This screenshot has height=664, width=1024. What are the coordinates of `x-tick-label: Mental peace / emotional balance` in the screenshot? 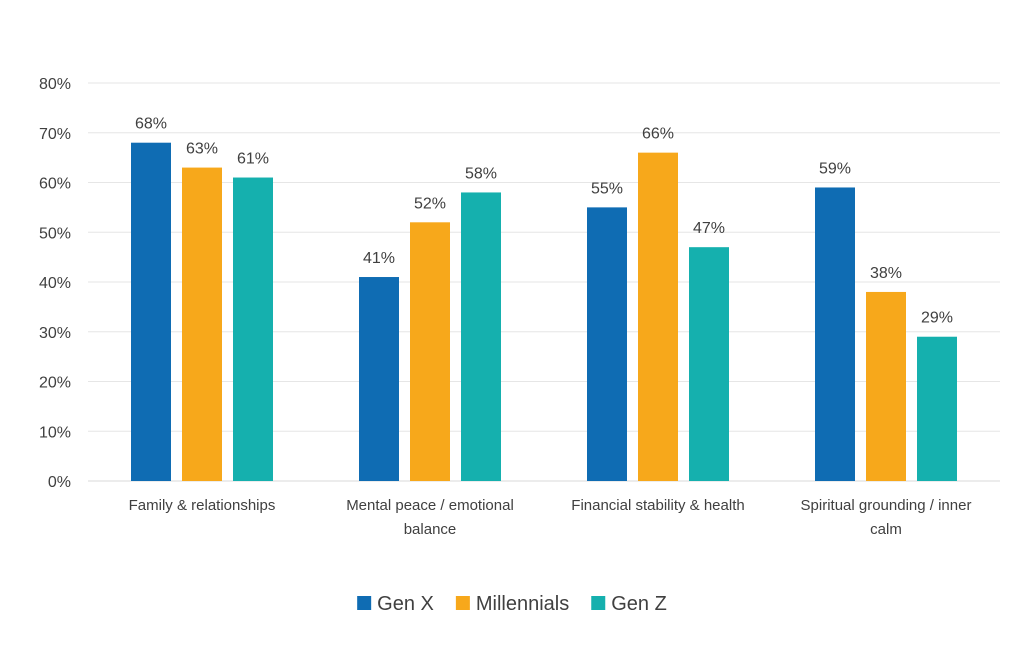 It's located at (430, 517).